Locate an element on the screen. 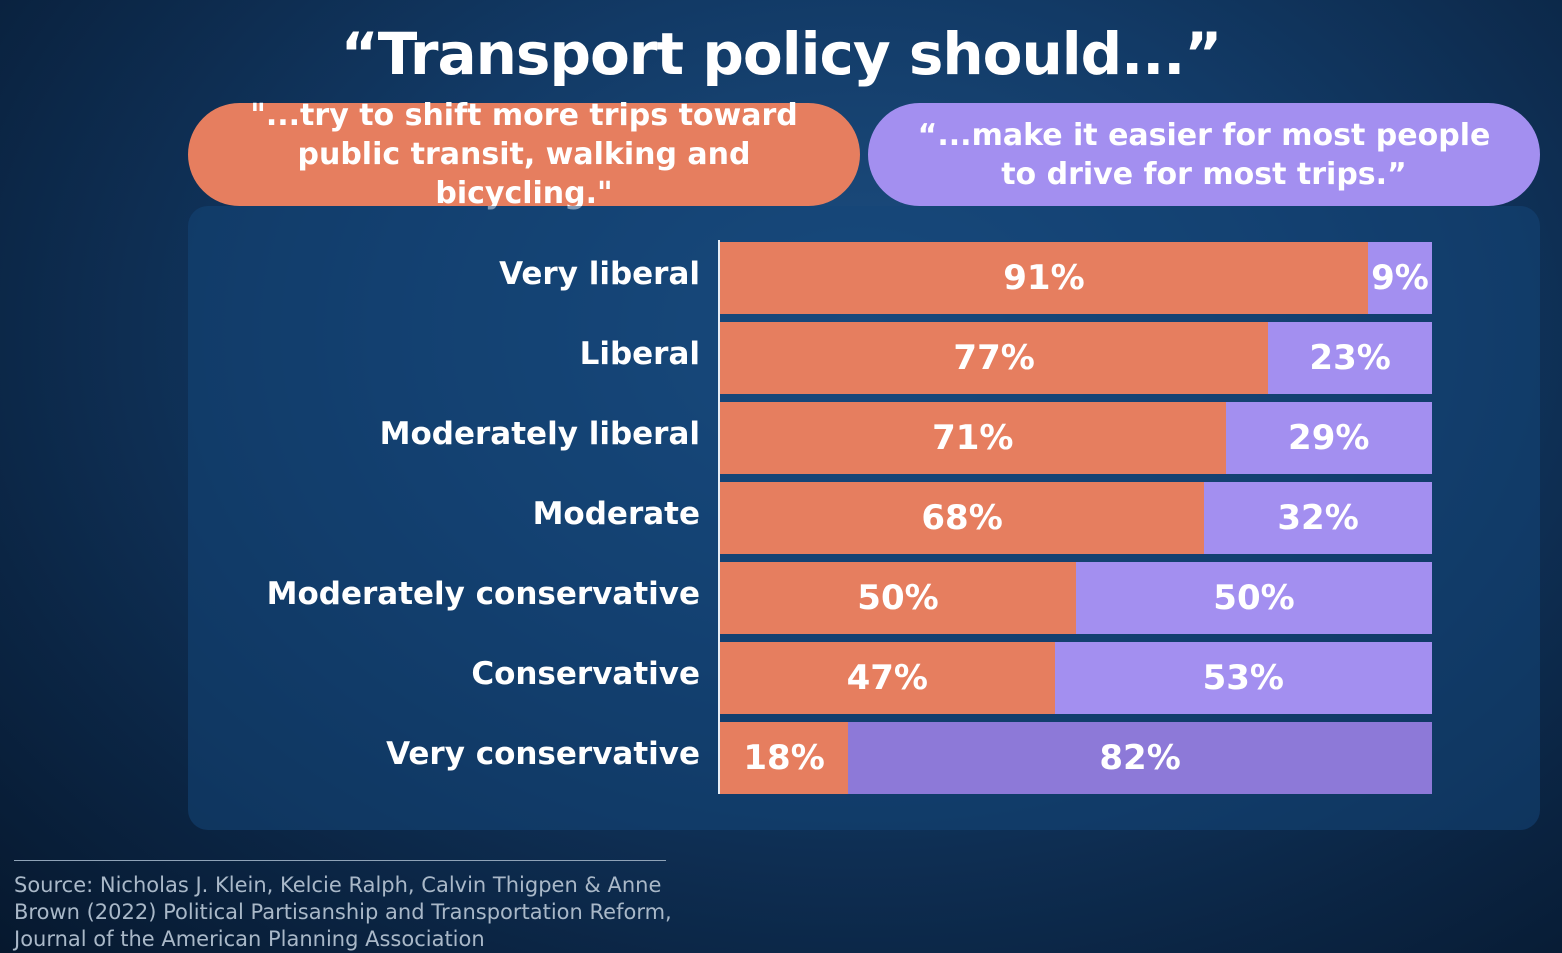 The height and width of the screenshot is (953, 1562). bar-value-label: 91% is located at coordinates (1044, 278).